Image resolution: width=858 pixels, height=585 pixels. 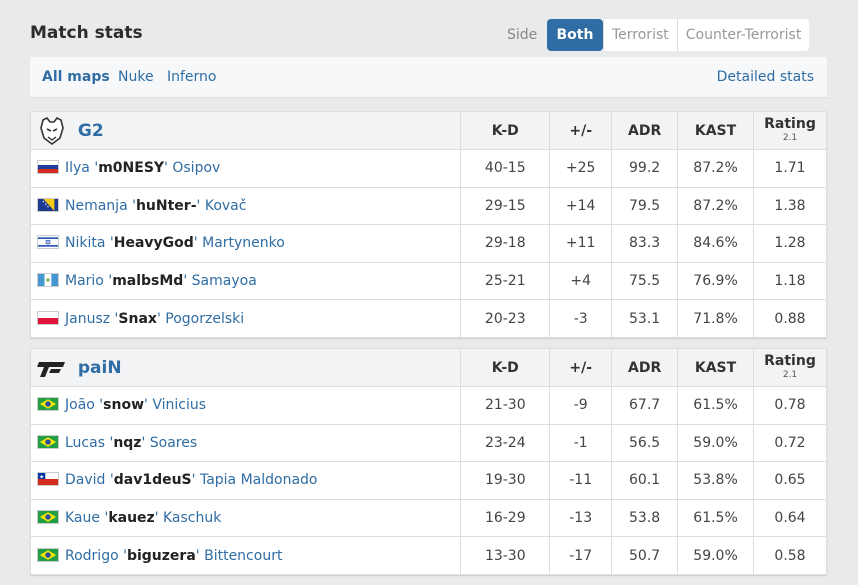 I want to click on player-first-name: João, so click(x=80, y=405).